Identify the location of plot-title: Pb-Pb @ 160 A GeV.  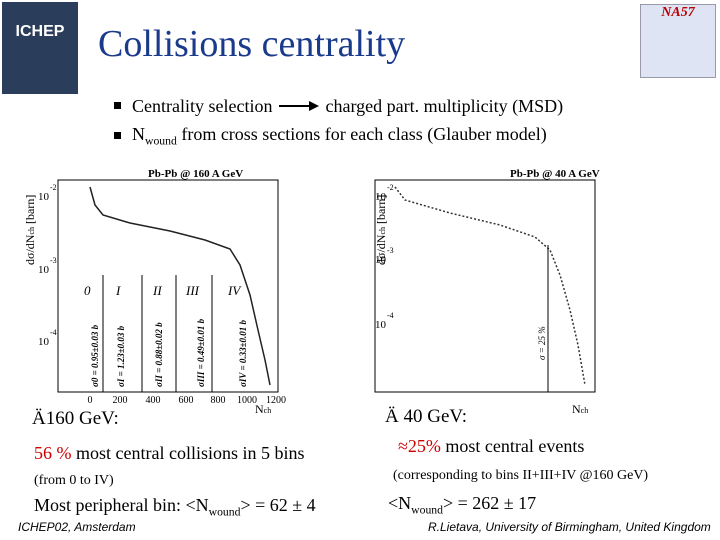
(195, 174).